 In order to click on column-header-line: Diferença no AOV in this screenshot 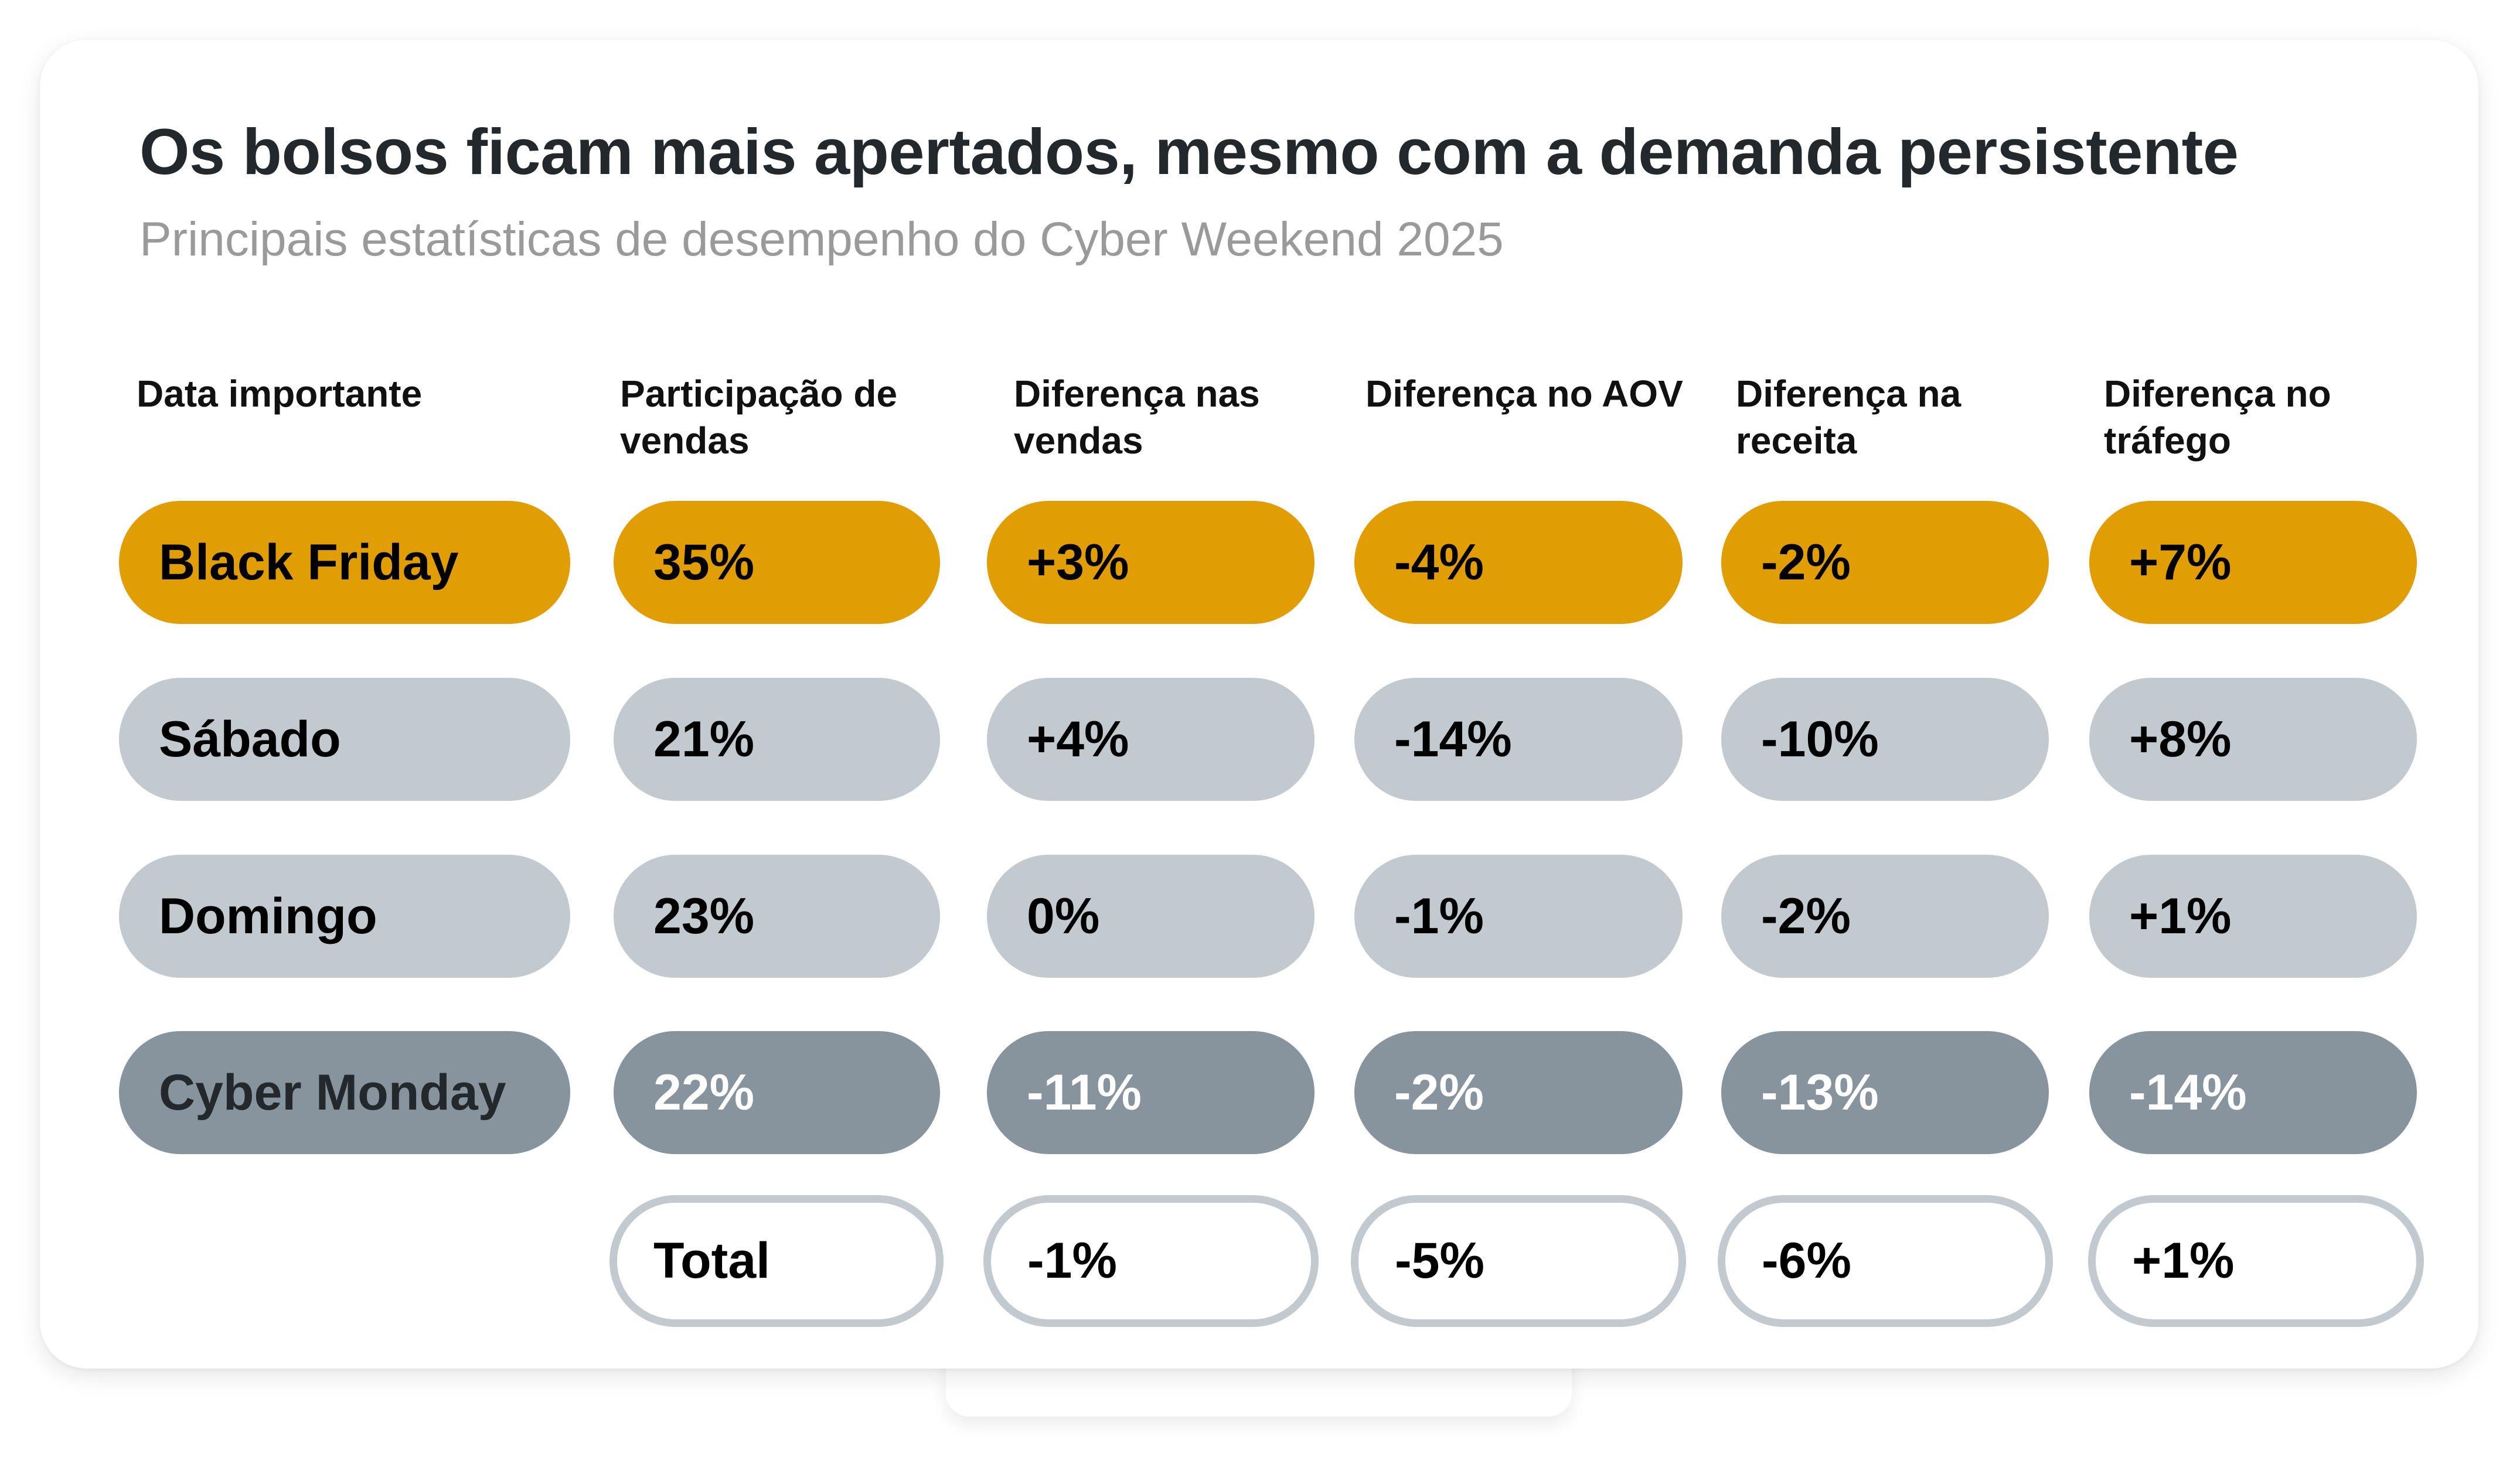, I will do `click(1524, 394)`.